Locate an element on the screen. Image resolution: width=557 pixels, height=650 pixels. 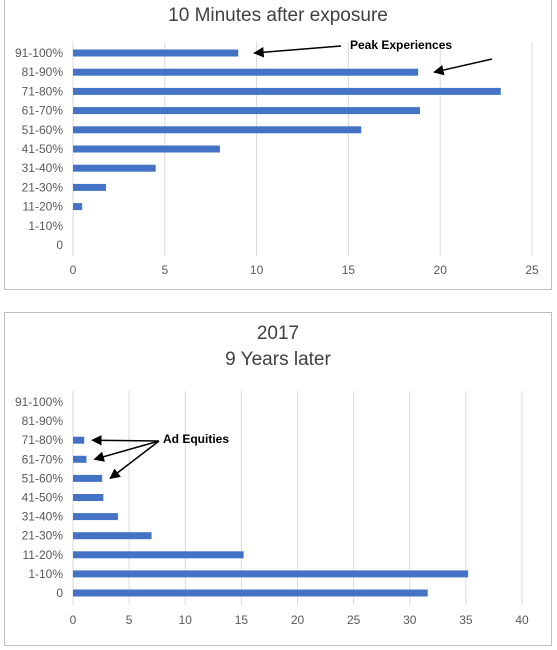
annotation-label: Ad Equities is located at coordinates (196, 439).